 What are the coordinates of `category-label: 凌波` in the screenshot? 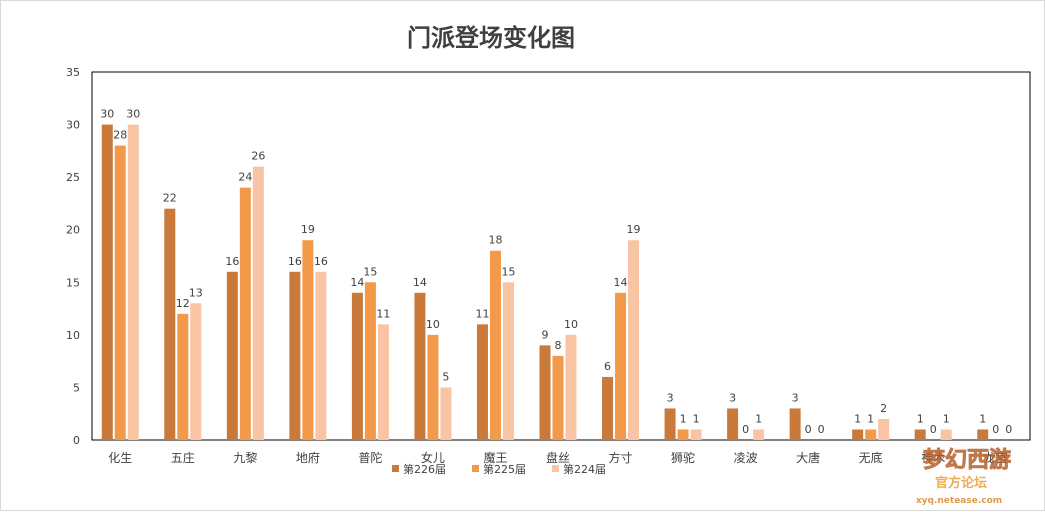 It's located at (746, 458).